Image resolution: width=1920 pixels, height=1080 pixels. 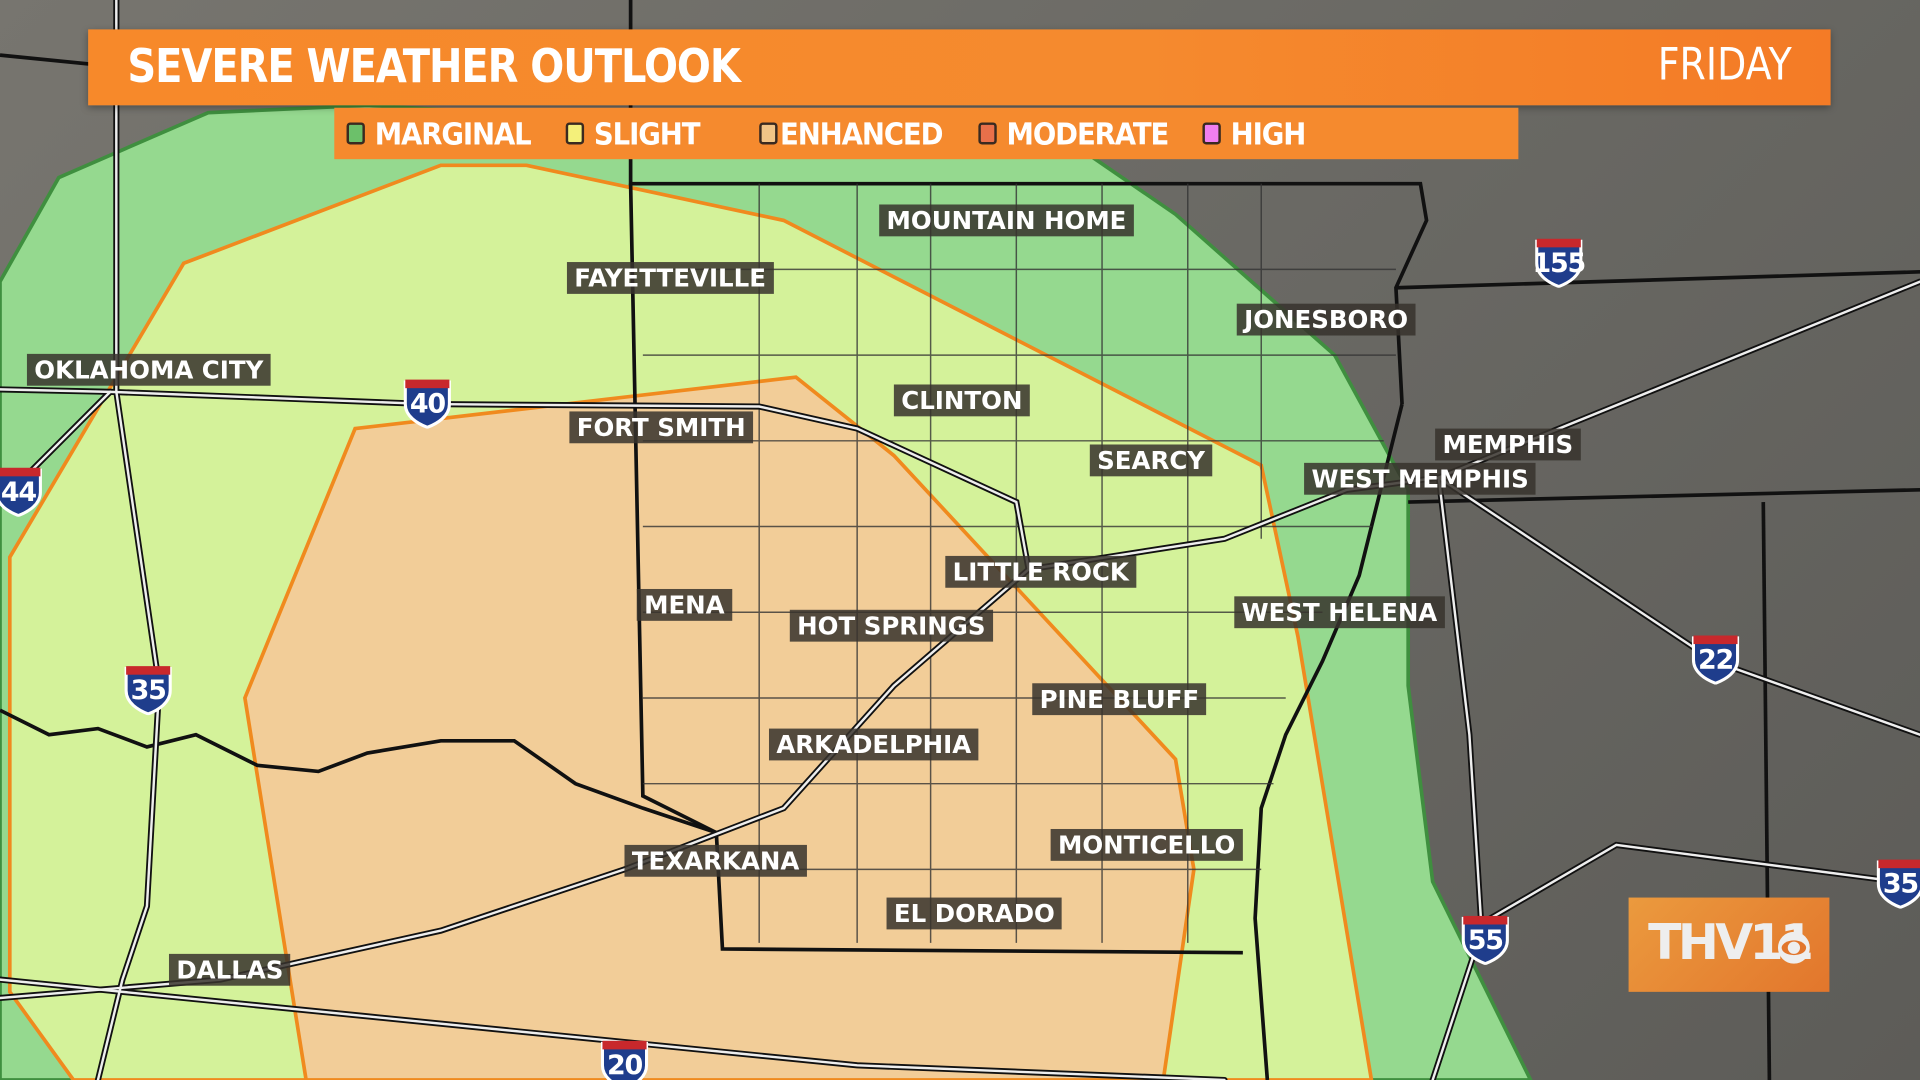 I want to click on slight-swatch, so click(x=574, y=133).